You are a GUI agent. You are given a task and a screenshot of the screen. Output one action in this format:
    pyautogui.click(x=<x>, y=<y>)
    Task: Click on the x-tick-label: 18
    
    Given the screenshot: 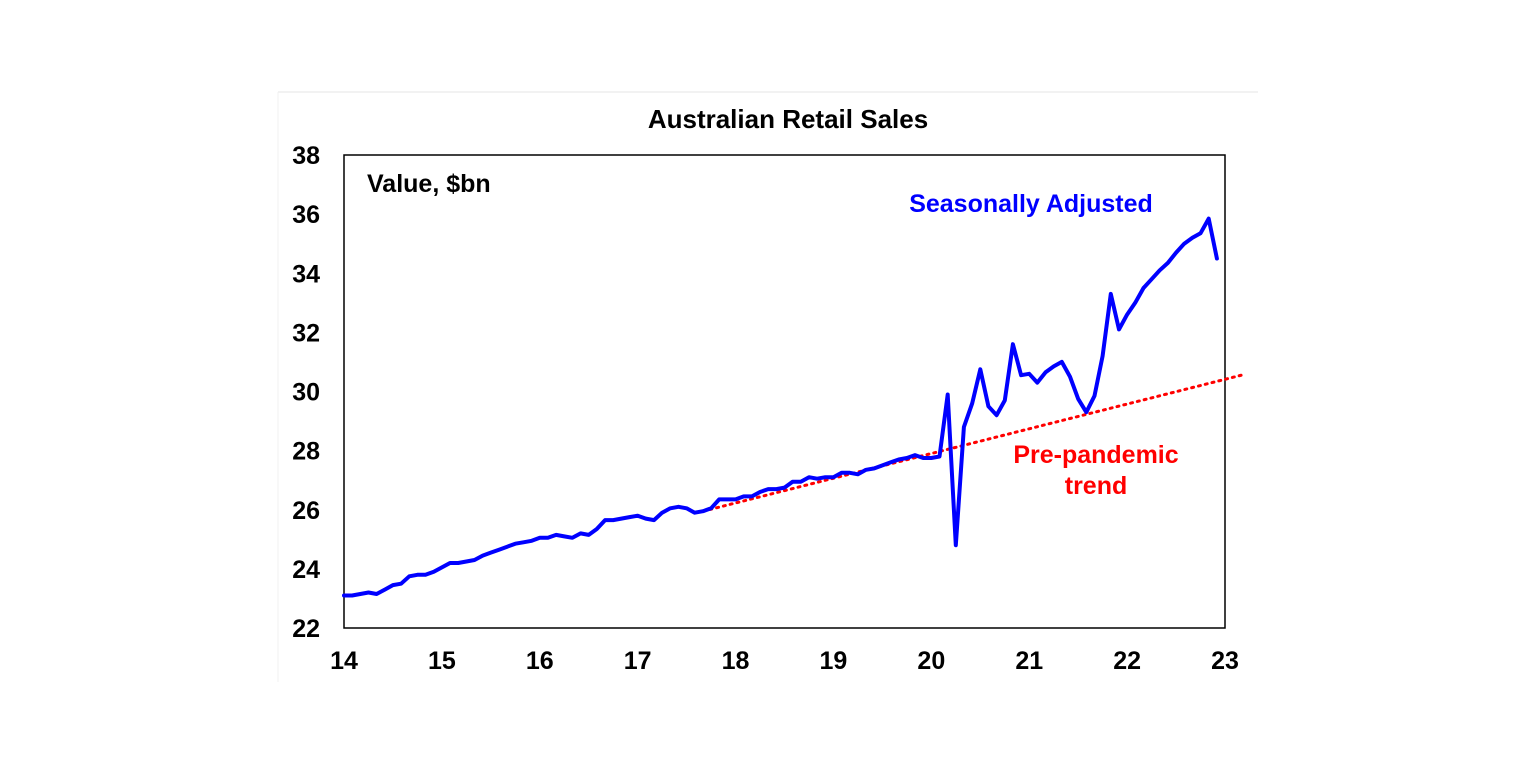 What is the action you would take?
    pyautogui.click(x=736, y=661)
    